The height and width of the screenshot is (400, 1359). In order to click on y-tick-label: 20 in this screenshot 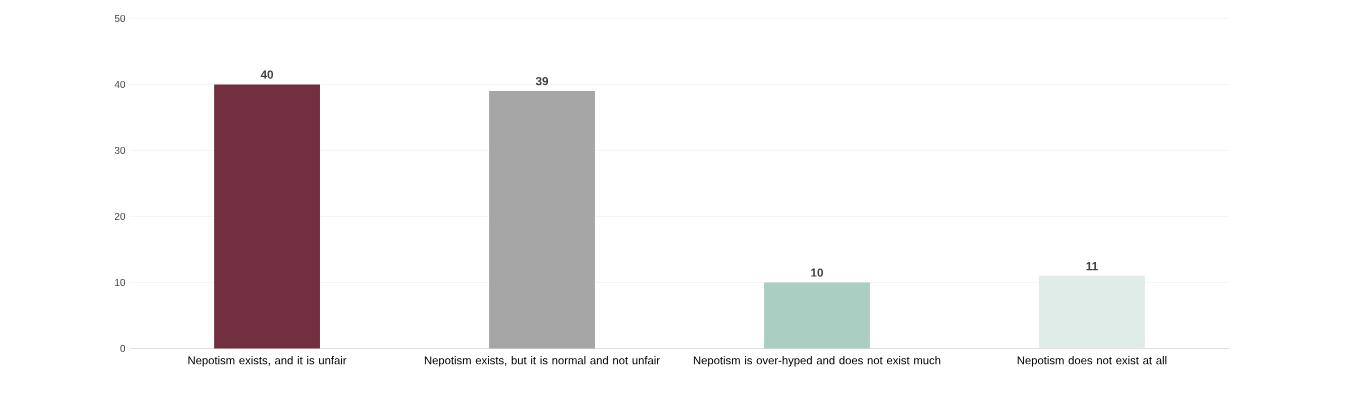, I will do `click(120, 217)`.